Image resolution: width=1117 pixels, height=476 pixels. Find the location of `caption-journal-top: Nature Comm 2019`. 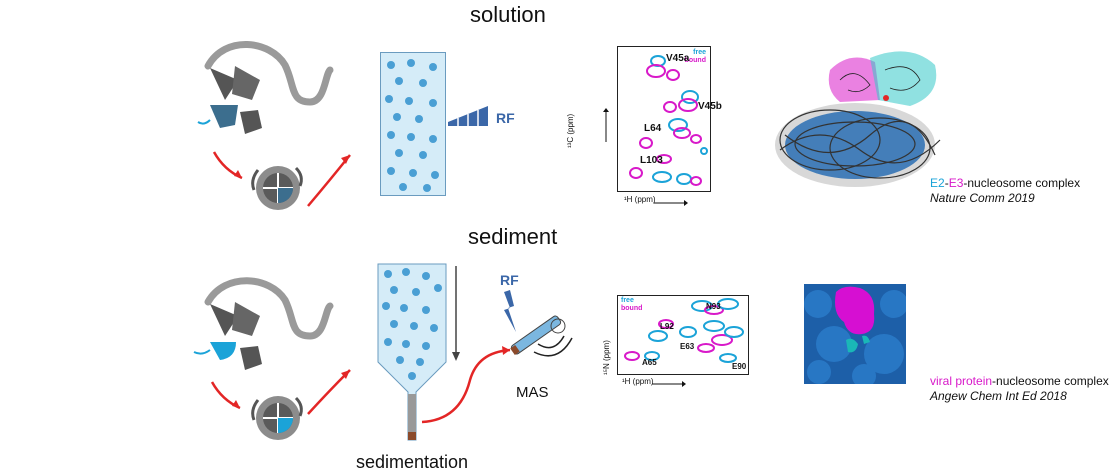

caption-journal-top: Nature Comm 2019 is located at coordinates (982, 198).